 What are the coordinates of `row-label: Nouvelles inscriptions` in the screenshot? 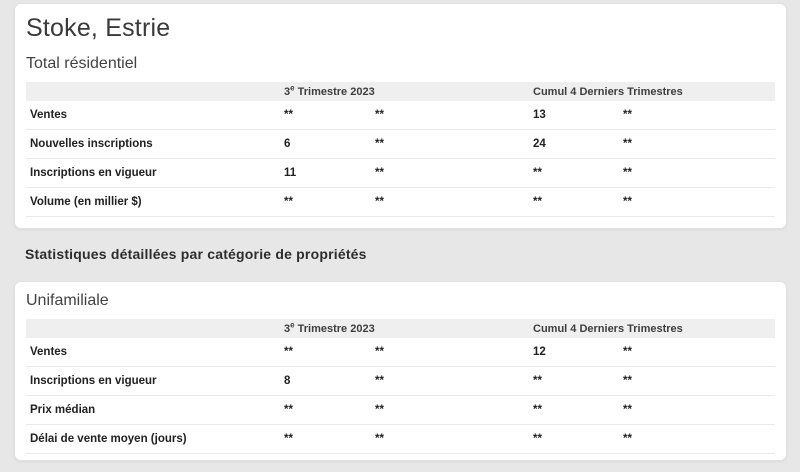 It's located at (91, 144).